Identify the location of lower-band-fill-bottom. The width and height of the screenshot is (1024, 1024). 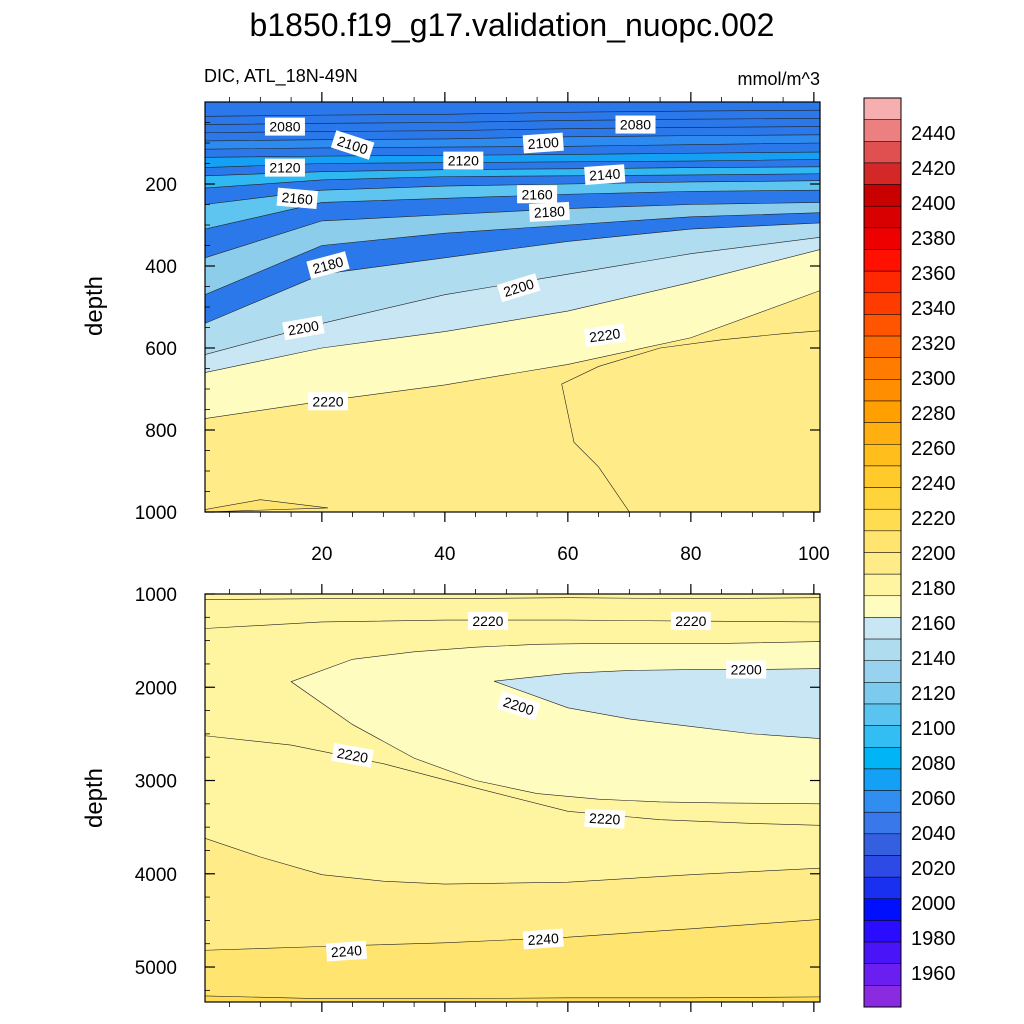
(512, 998).